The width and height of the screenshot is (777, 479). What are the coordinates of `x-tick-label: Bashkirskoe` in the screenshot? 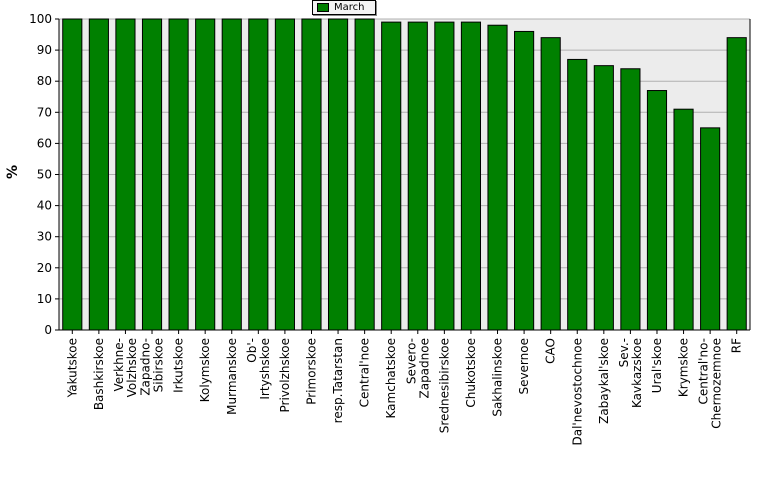 It's located at (99, 374).